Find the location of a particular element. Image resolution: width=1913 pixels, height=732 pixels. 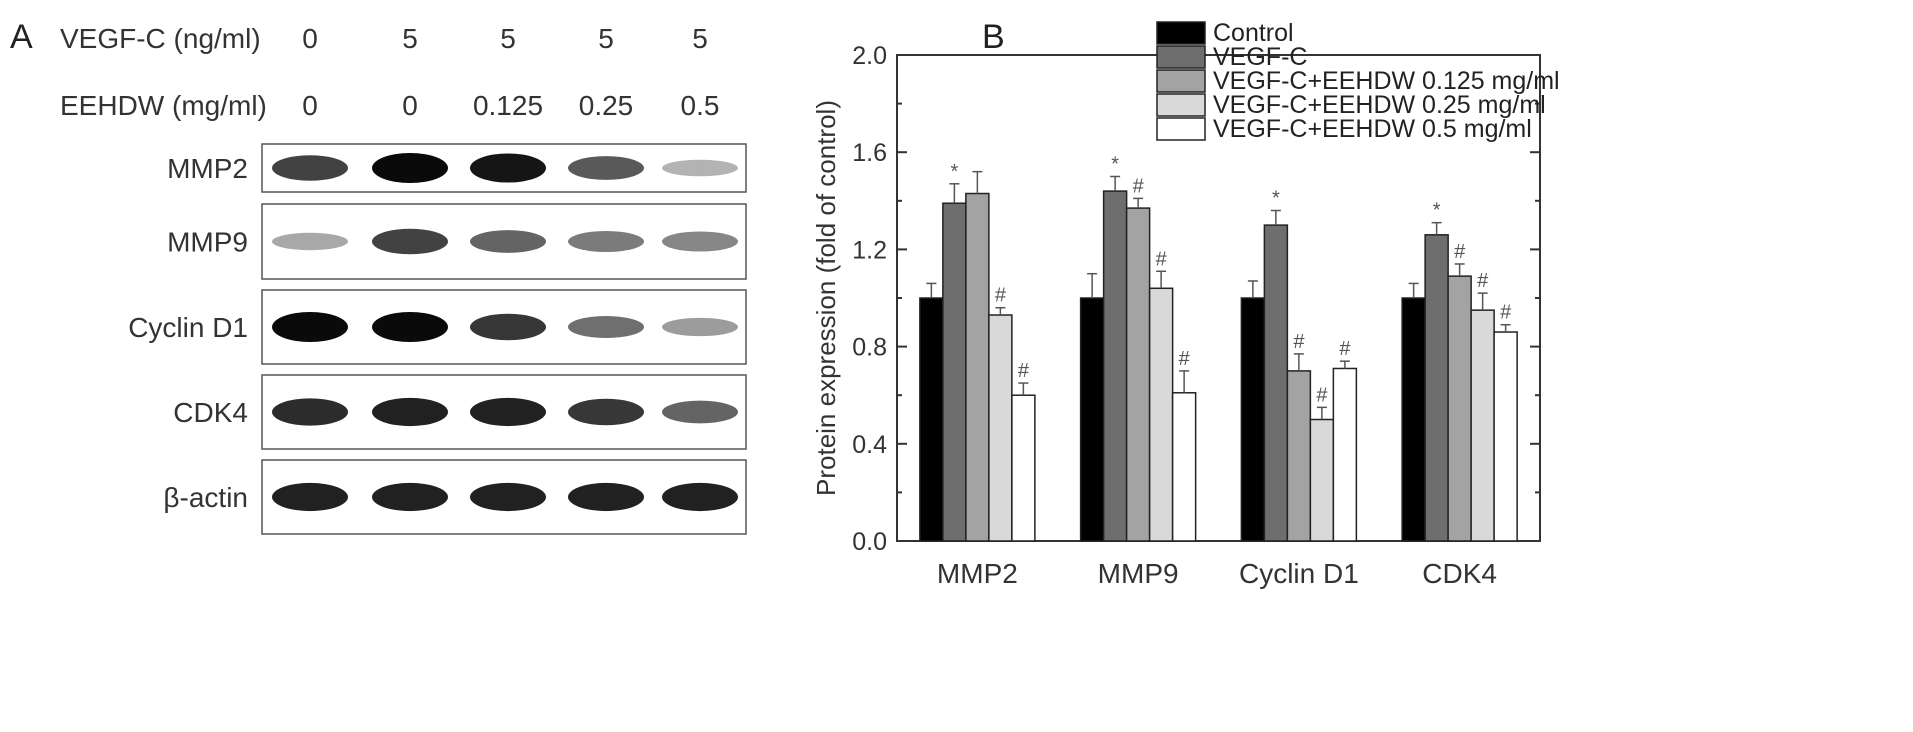

legend-label: VEGF-C+EEHDW 0.25 mg/ml is located at coordinates (1379, 105).